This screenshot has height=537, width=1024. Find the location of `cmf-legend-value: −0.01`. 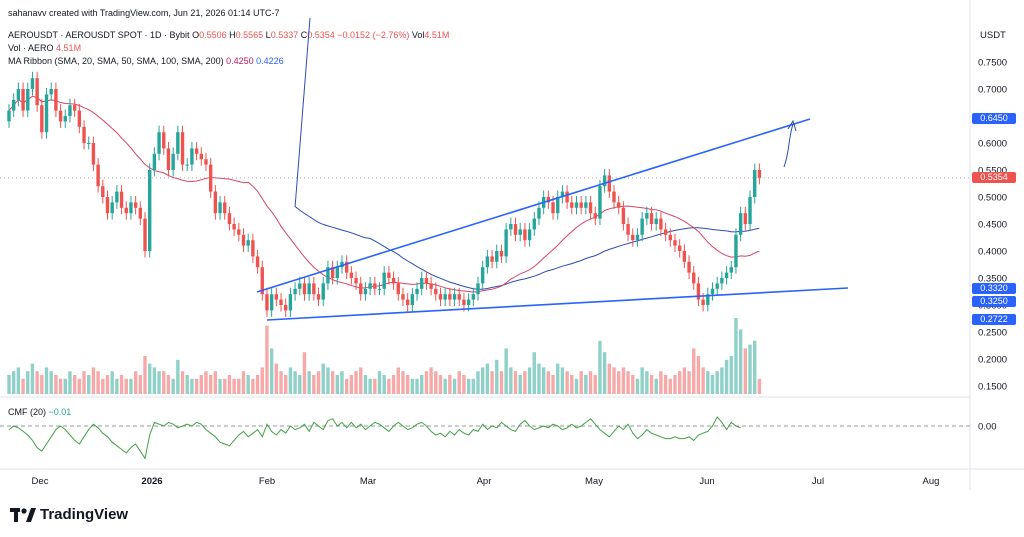

cmf-legend-value: −0.01 is located at coordinates (60, 412).